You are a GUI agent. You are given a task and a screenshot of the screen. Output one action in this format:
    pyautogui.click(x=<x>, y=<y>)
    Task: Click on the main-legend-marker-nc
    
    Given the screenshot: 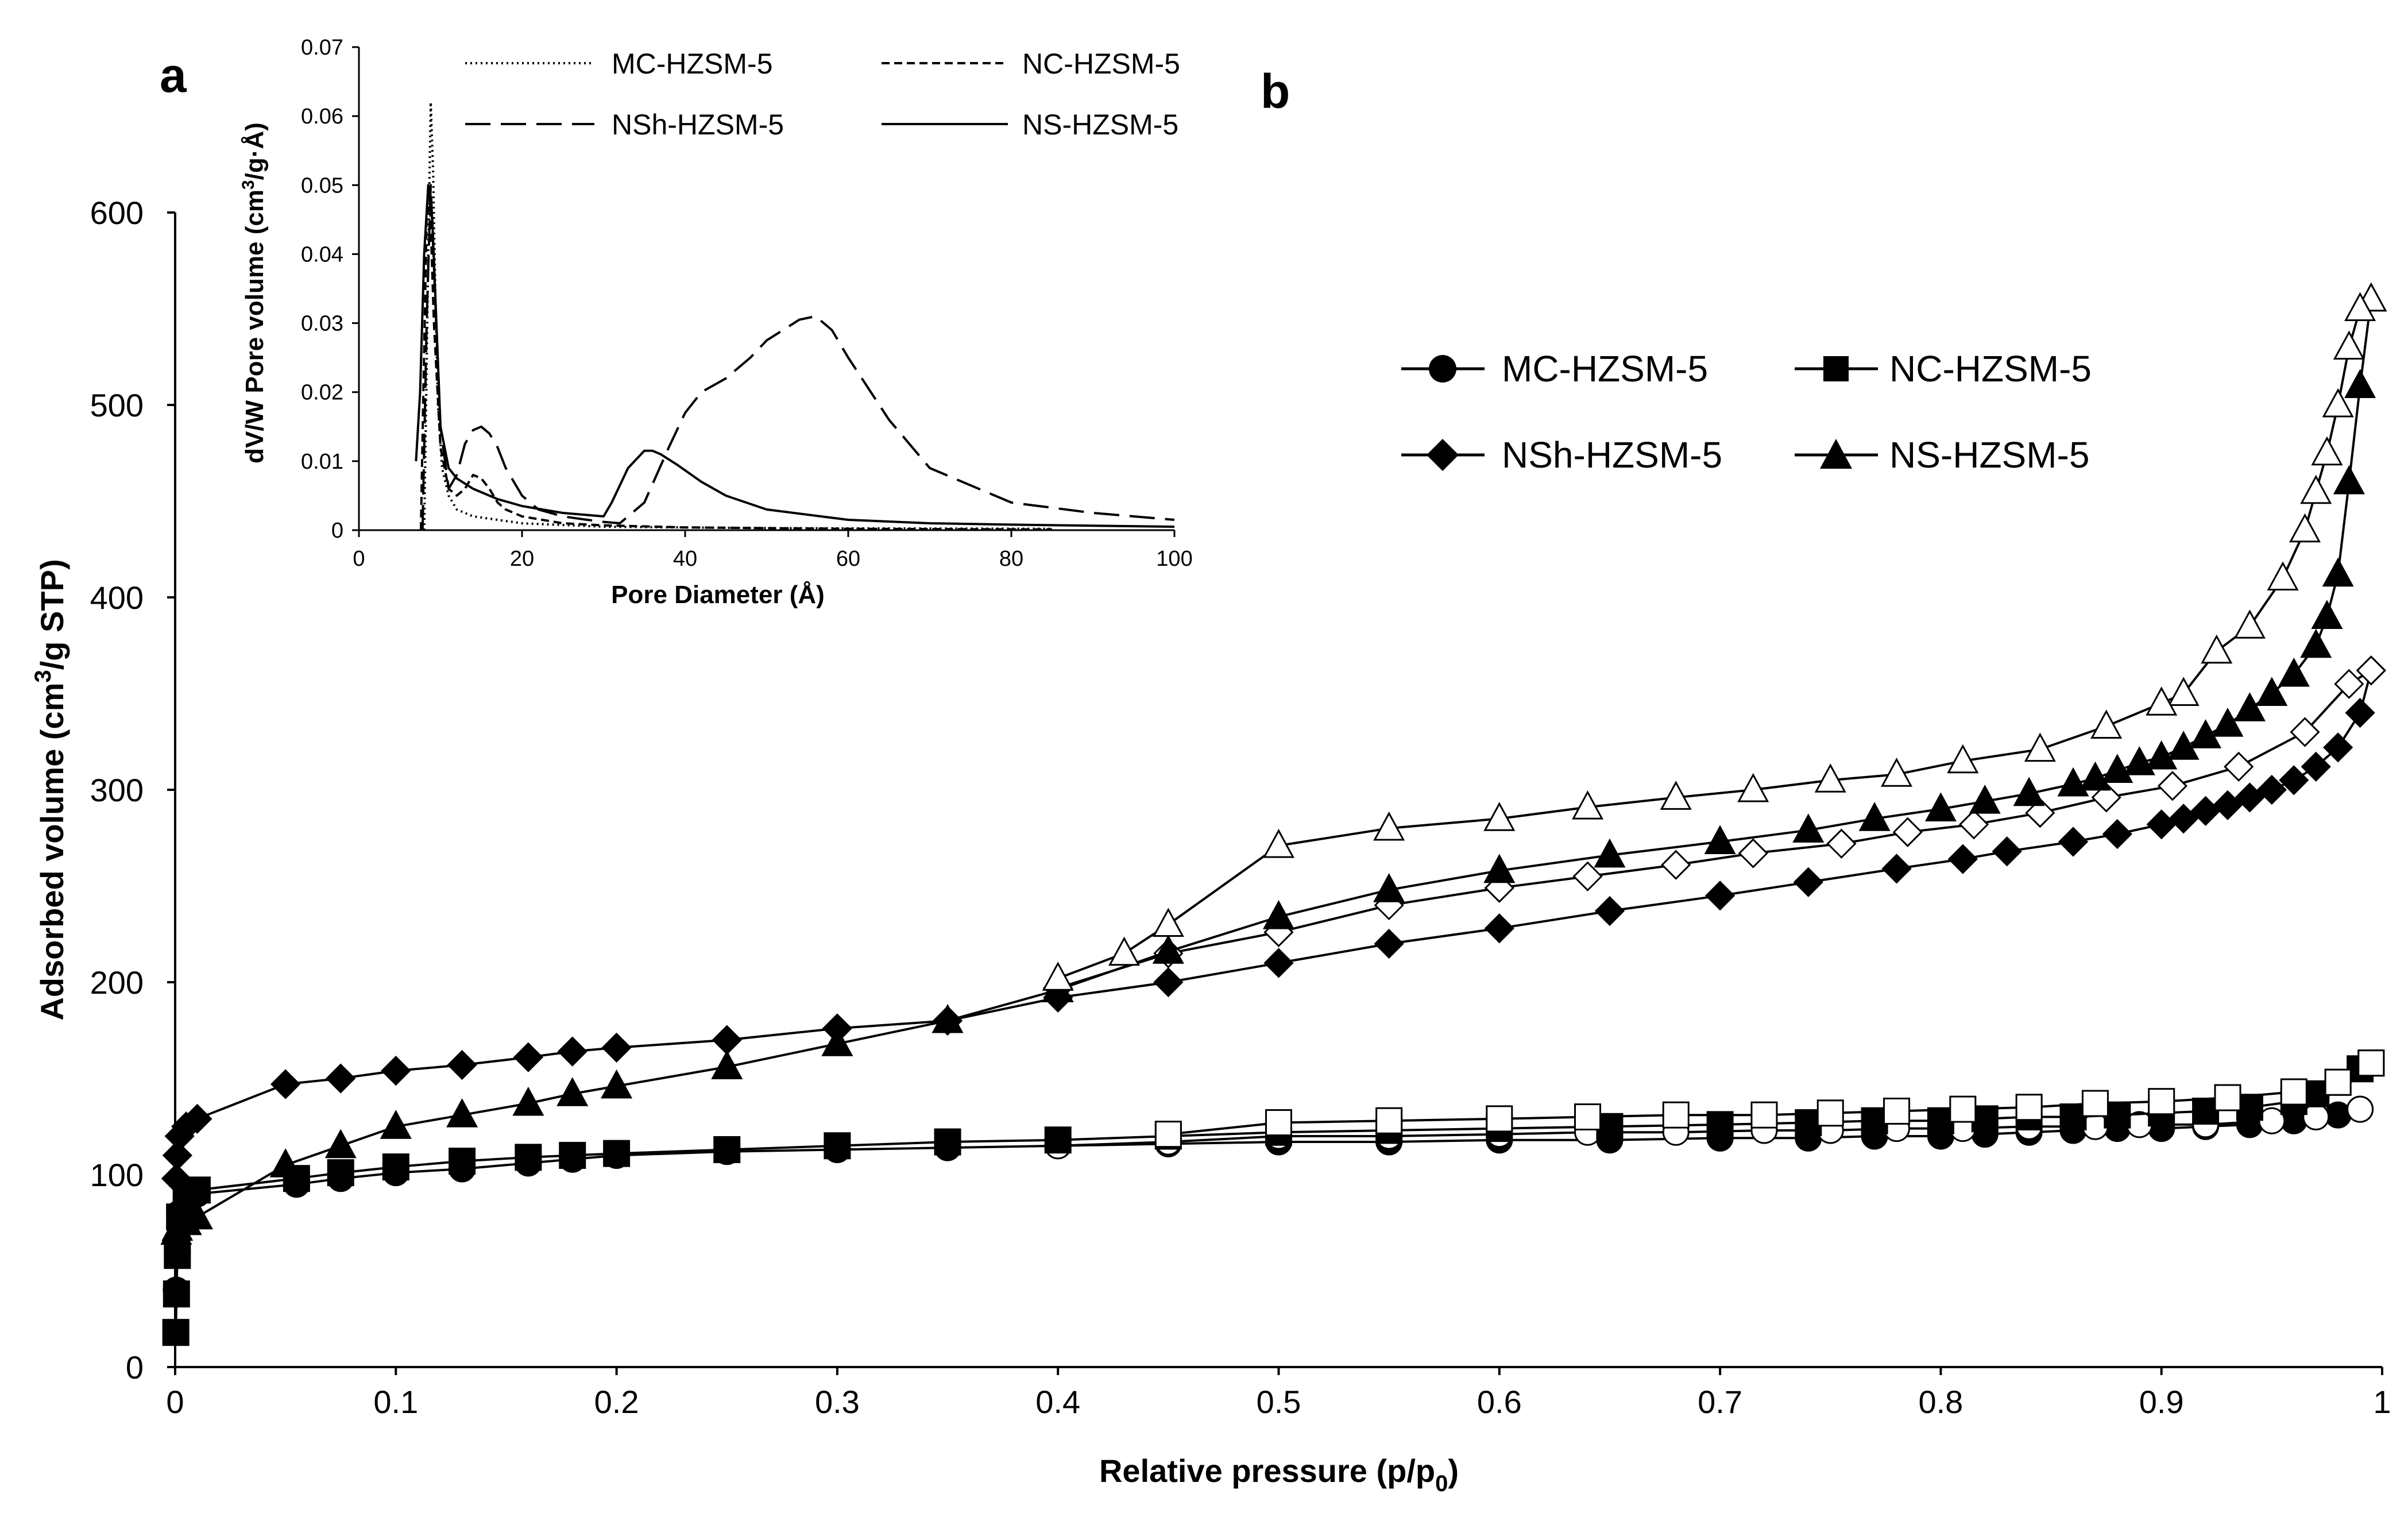 What is the action you would take?
    pyautogui.click(x=1836, y=369)
    